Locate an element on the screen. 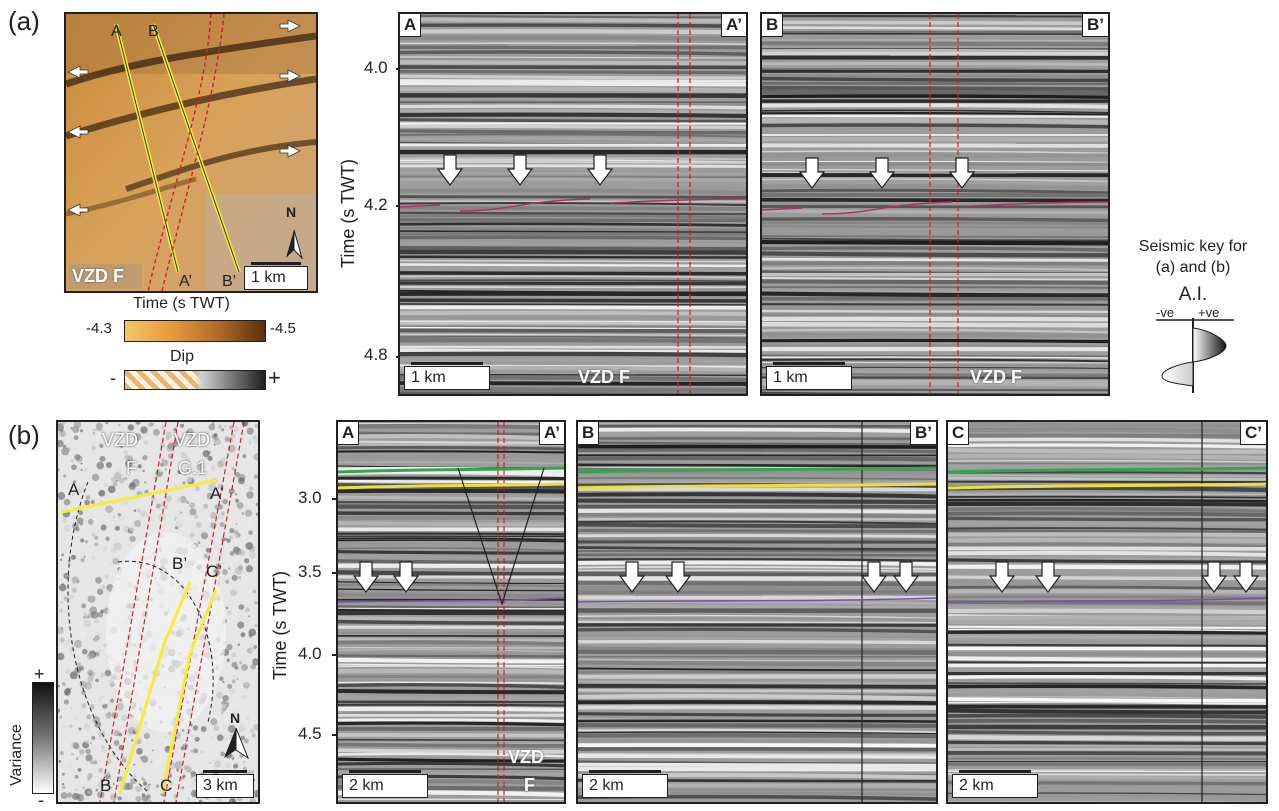  panel-a-tick-3: 4.8 is located at coordinates (376, 354).